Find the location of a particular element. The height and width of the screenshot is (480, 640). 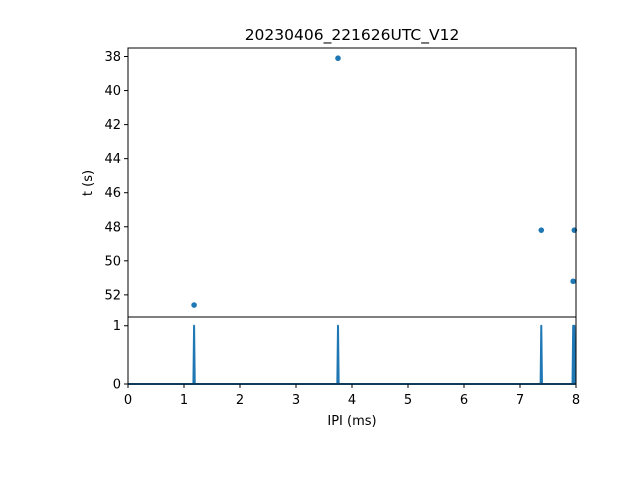

scatter-y-tick-label: 50 is located at coordinates (112, 261).